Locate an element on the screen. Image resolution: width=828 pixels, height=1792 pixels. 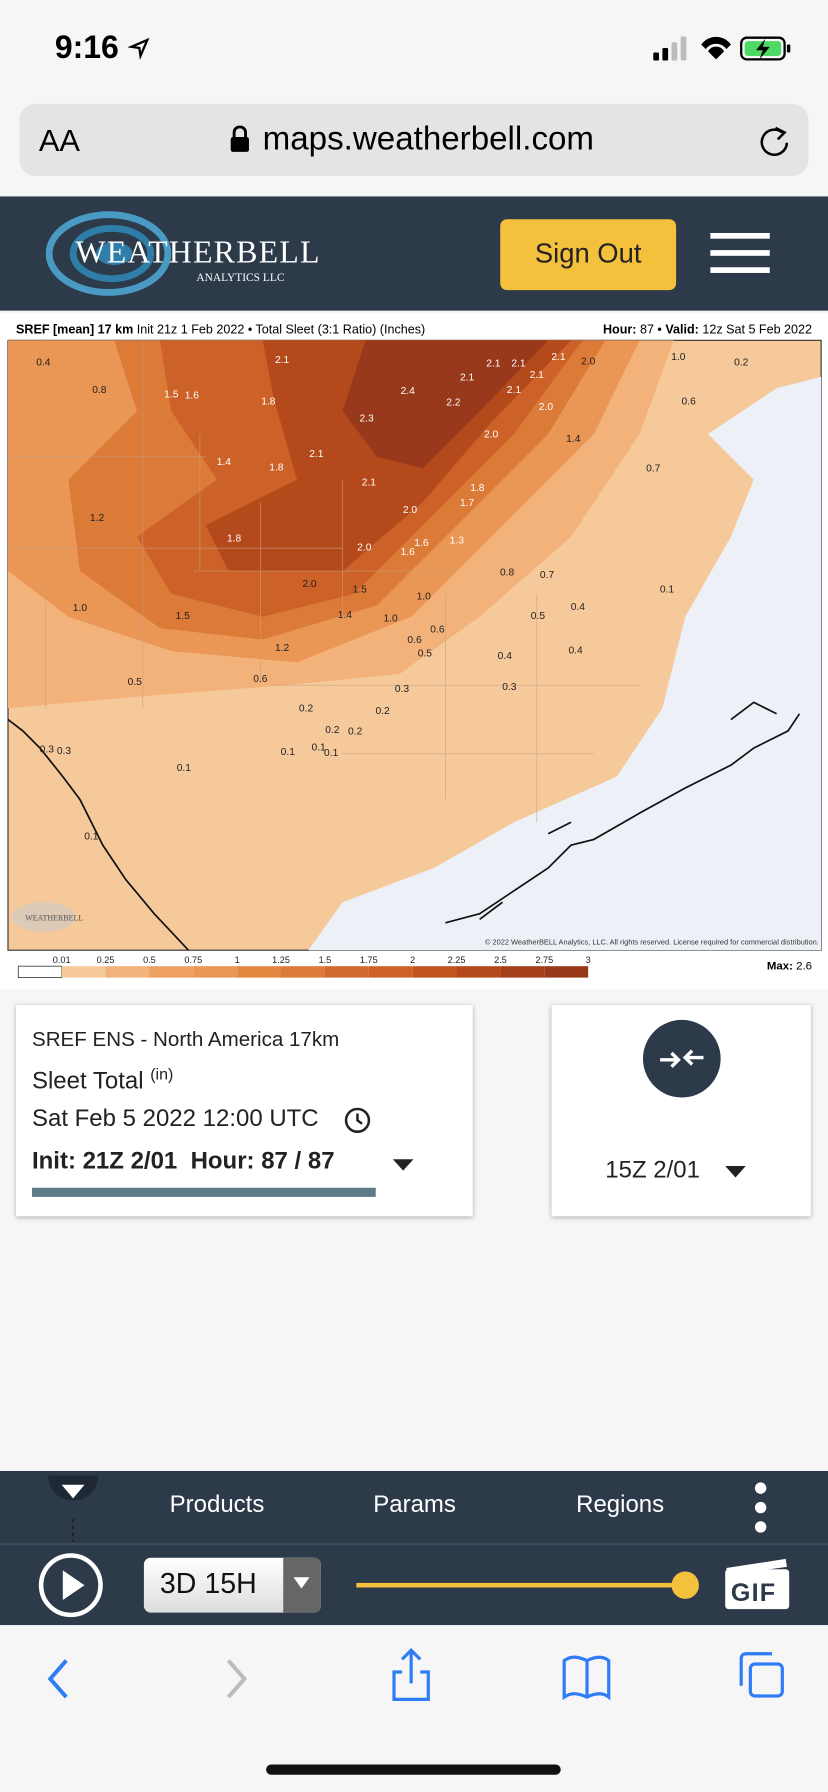
address-bar is located at coordinates (414, 139).